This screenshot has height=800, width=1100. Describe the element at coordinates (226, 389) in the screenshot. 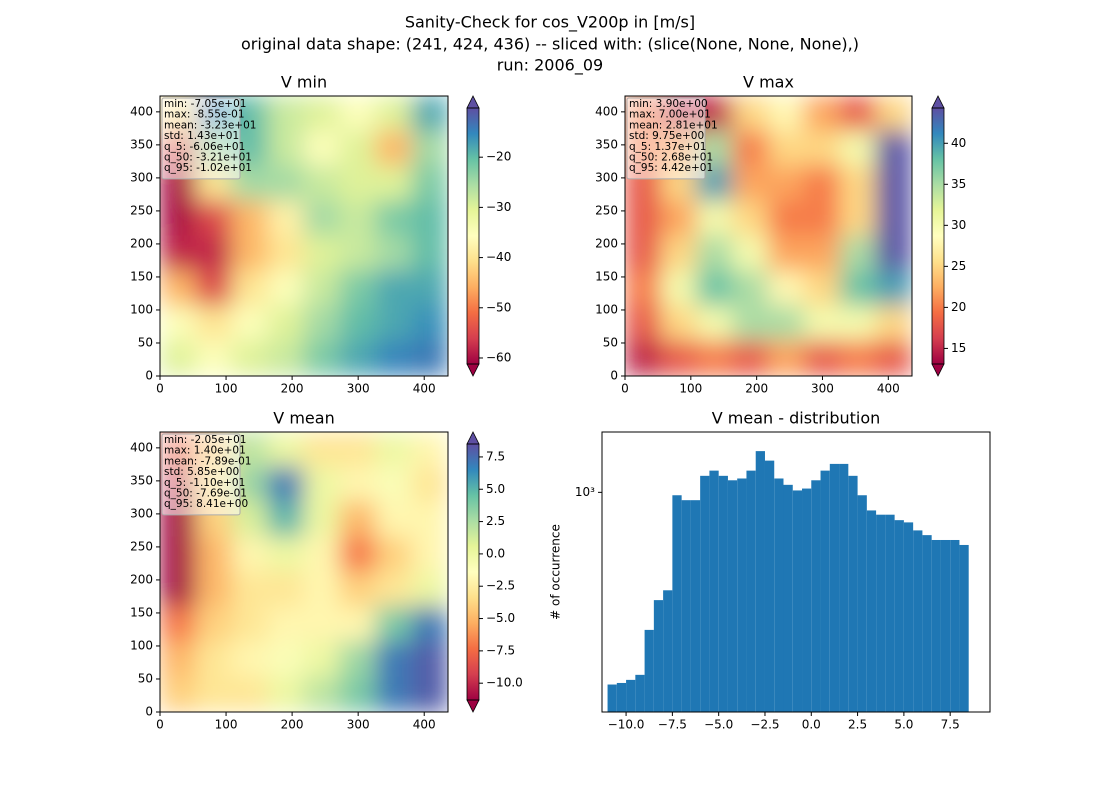

I see `x-tick-label: 100` at that location.